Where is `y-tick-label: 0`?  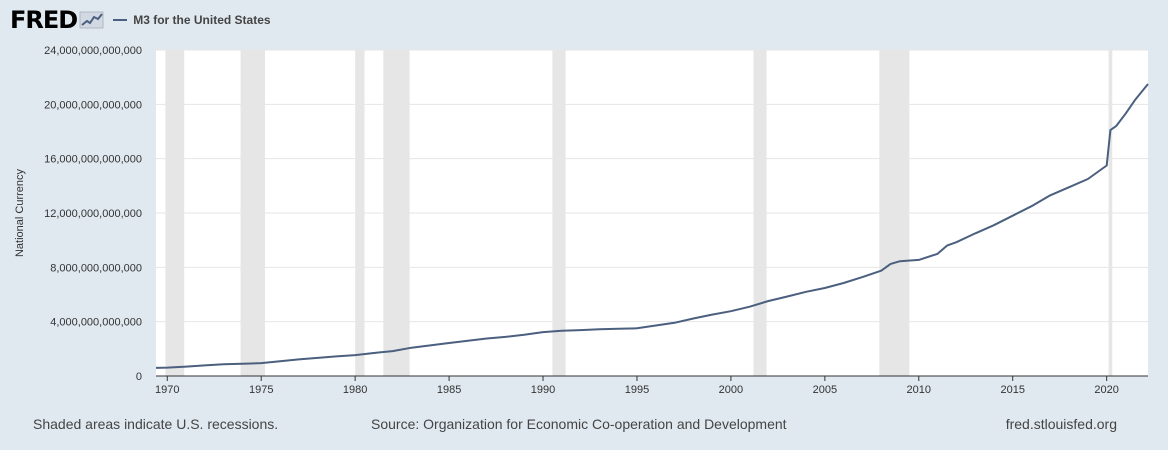
y-tick-label: 0 is located at coordinates (139, 377).